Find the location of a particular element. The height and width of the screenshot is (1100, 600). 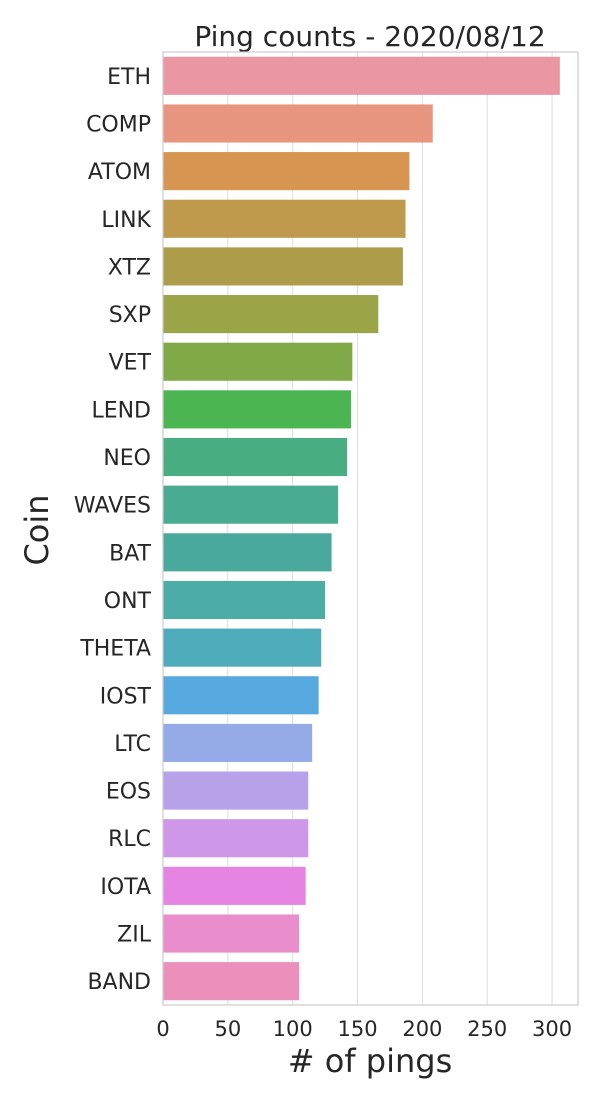

category-label: WAVES is located at coordinates (112, 506).